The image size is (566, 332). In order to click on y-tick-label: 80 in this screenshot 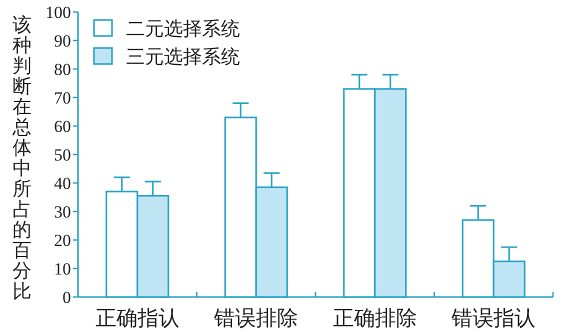, I will do `click(62, 69)`.